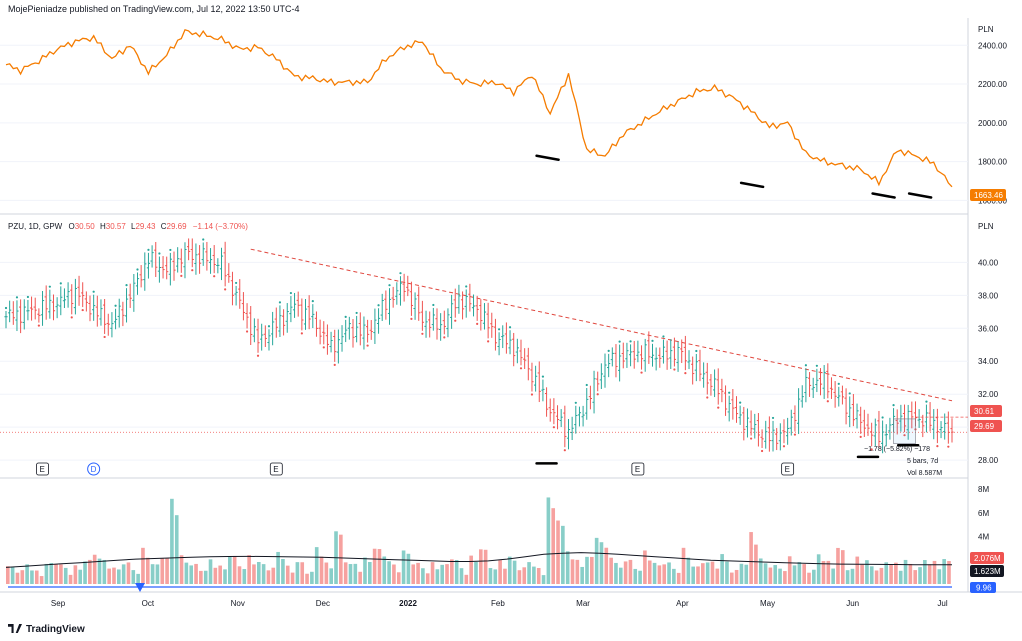 The width and height of the screenshot is (1022, 641). What do you see at coordinates (46, 629) in the screenshot?
I see `tradingview-logo: TradingView` at bounding box center [46, 629].